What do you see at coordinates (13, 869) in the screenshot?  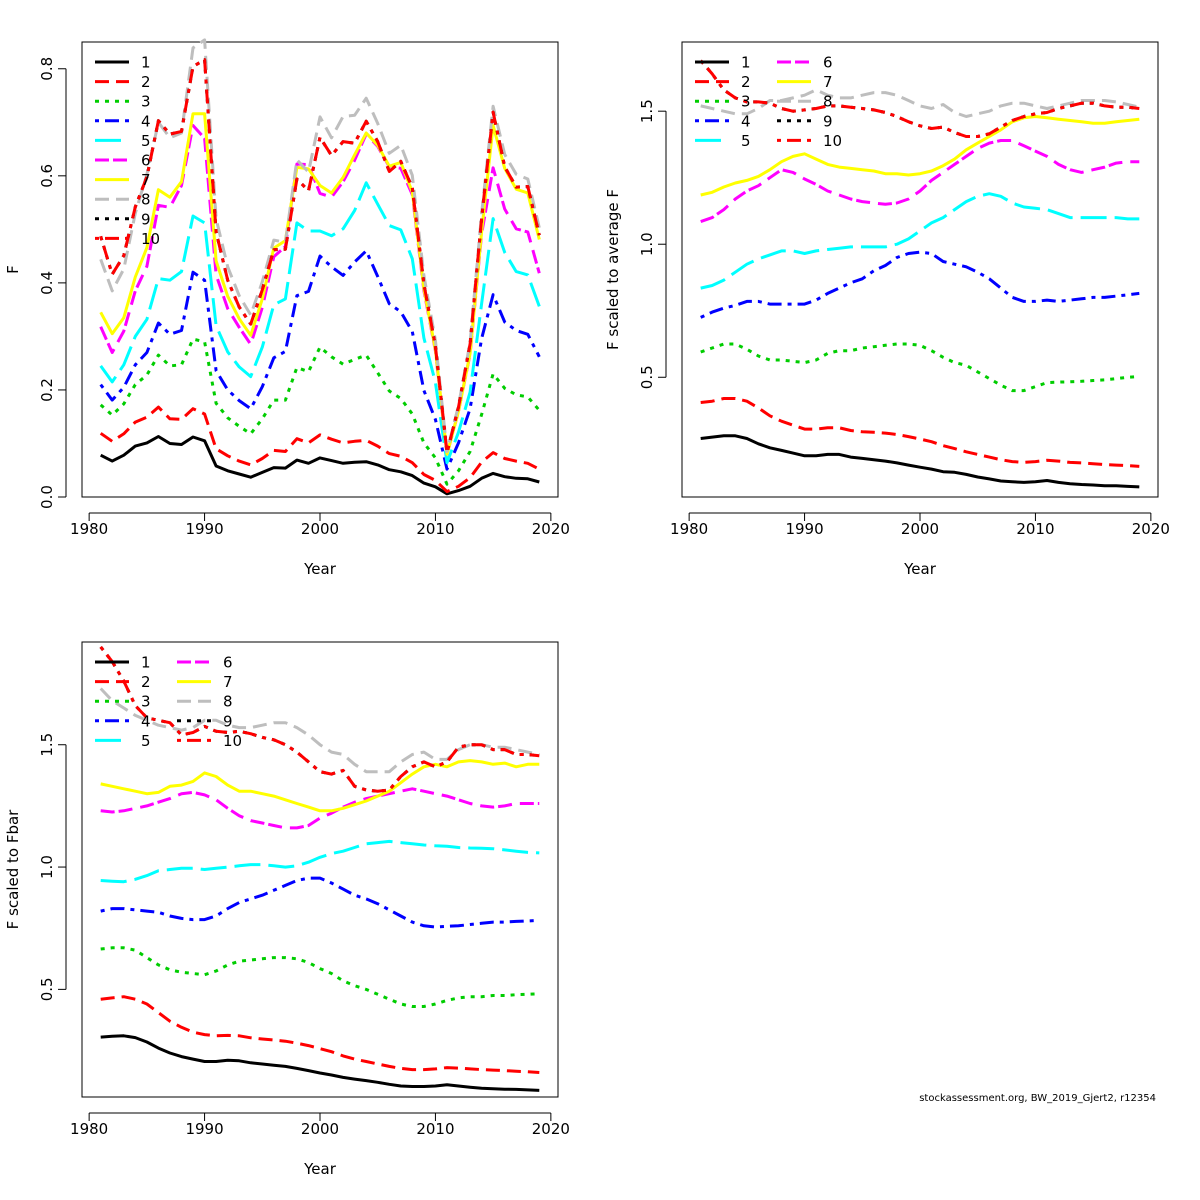 I see `y-axis-title: F scaled to Fbar` at bounding box center [13, 869].